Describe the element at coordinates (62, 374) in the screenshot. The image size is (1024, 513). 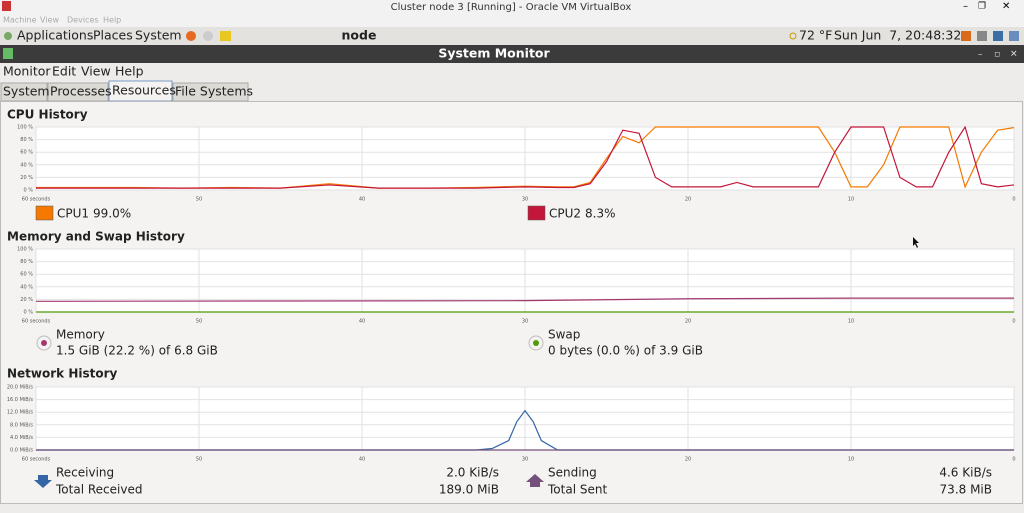
I see `chart-title: Network History` at that location.